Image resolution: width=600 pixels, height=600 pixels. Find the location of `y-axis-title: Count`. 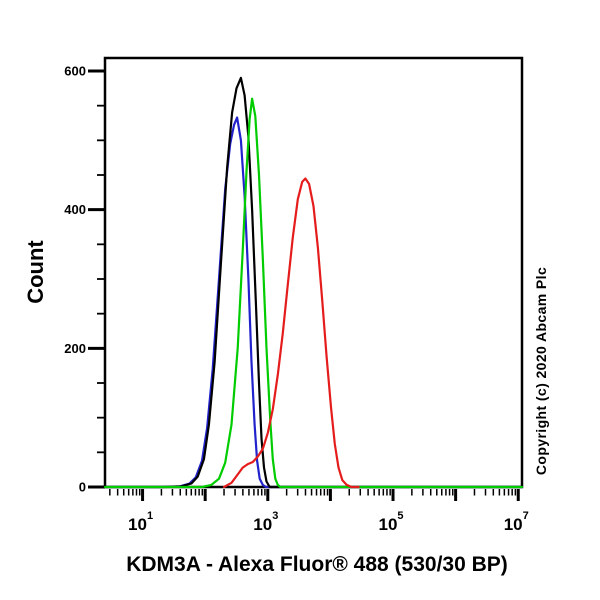

y-axis-title: Count is located at coordinates (35, 272).